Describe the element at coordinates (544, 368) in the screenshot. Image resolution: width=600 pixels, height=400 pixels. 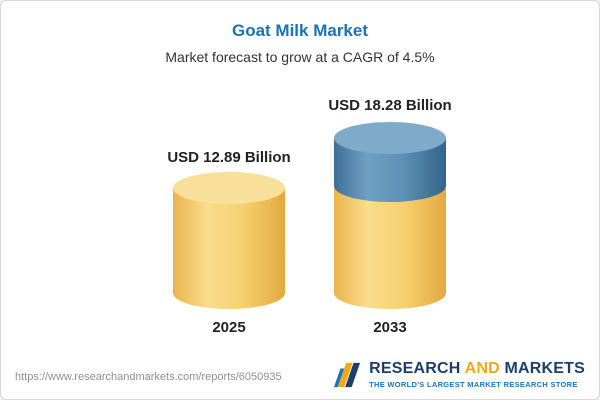
I see `brand-word-markets: MARKETS` at that location.